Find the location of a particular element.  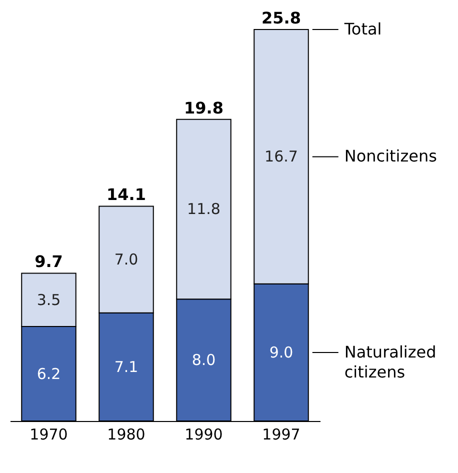

legend-label: Noncitizens is located at coordinates (390, 156).